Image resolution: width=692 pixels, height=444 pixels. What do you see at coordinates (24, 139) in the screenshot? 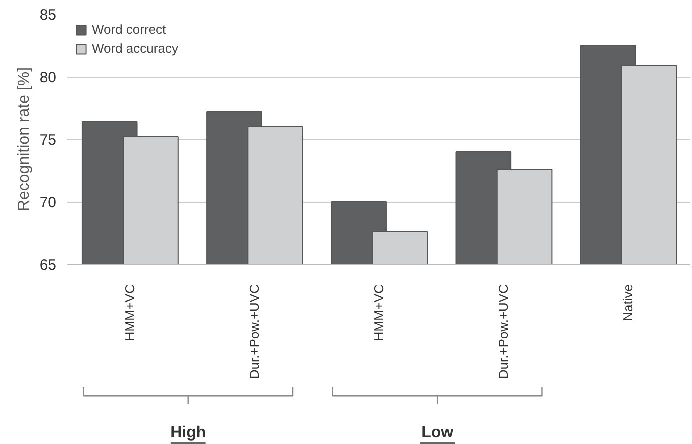
I see `y-axis-title: Recognition rate [%]` at bounding box center [24, 139].